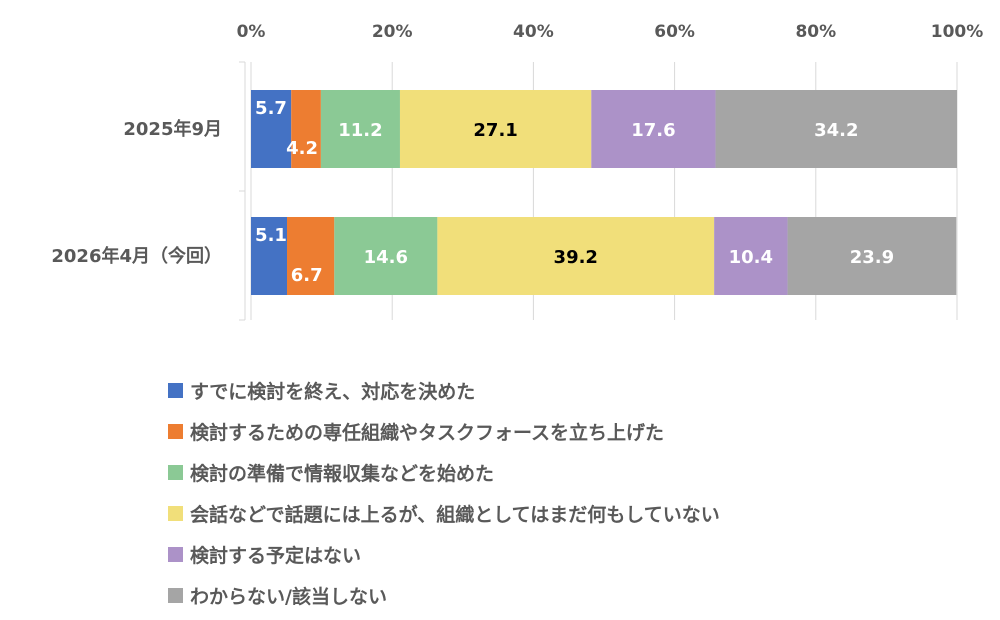 The height and width of the screenshot is (620, 1000). I want to click on legend-item: 検討の準備で情報収集などを始めた, so click(444, 472).